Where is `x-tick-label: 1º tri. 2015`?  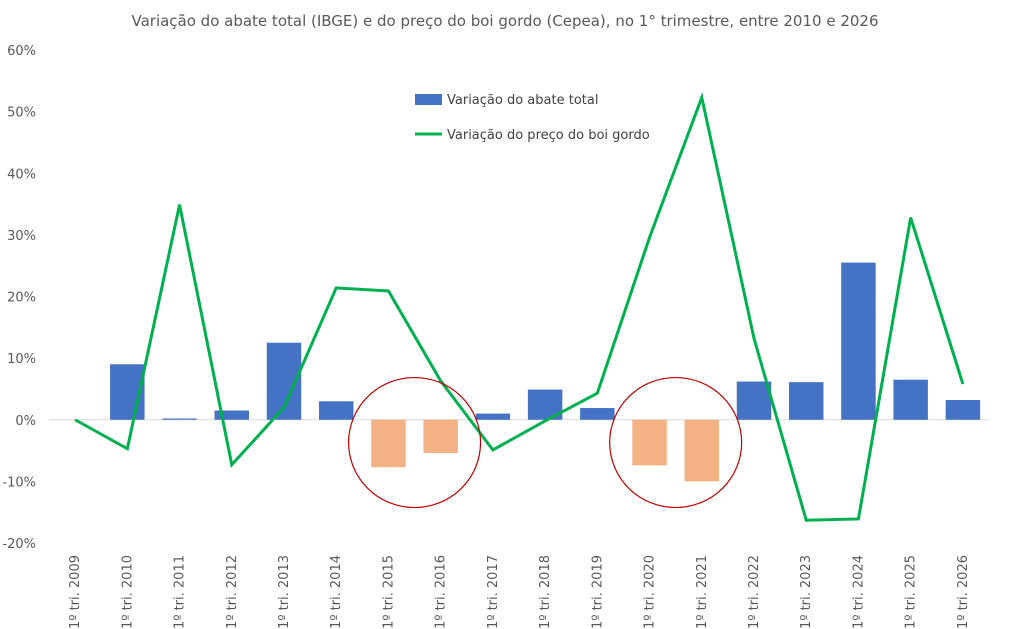
x-tick-label: 1º tri. 2015 is located at coordinates (388, 592).